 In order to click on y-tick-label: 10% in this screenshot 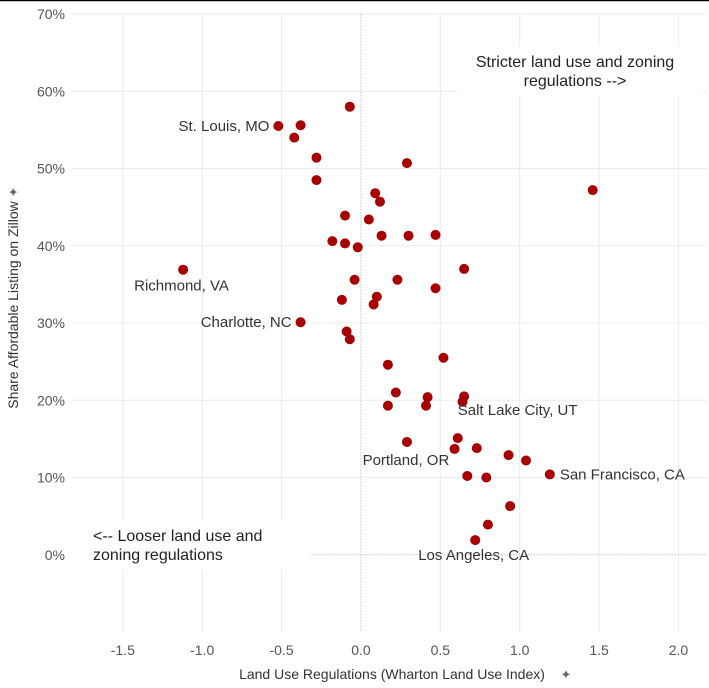, I will do `click(51, 478)`.